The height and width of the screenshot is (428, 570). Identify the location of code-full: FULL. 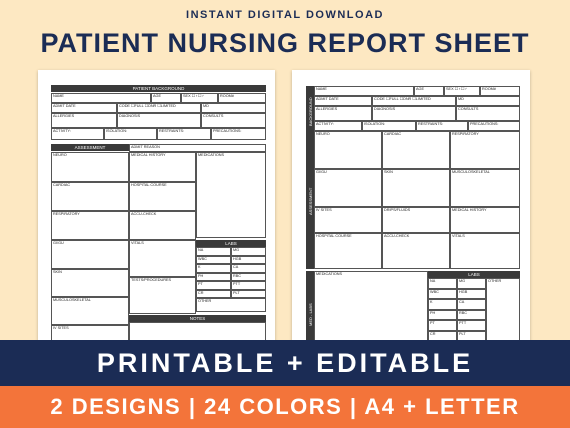
(139, 106).